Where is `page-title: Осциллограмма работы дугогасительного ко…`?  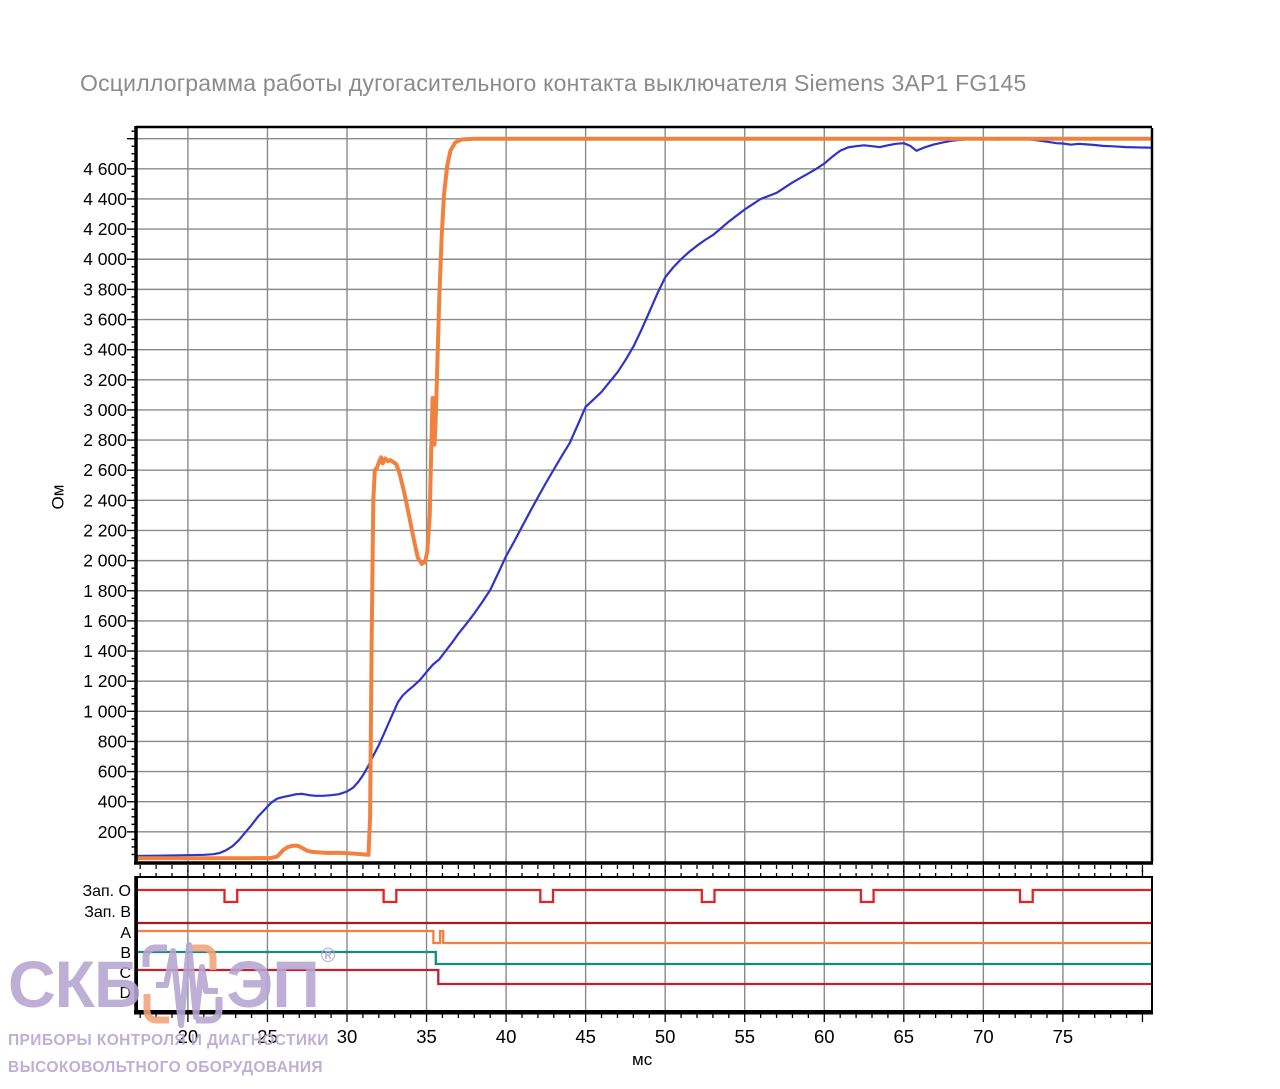 page-title: Осциллограмма работы дугогасительного ко… is located at coordinates (553, 83).